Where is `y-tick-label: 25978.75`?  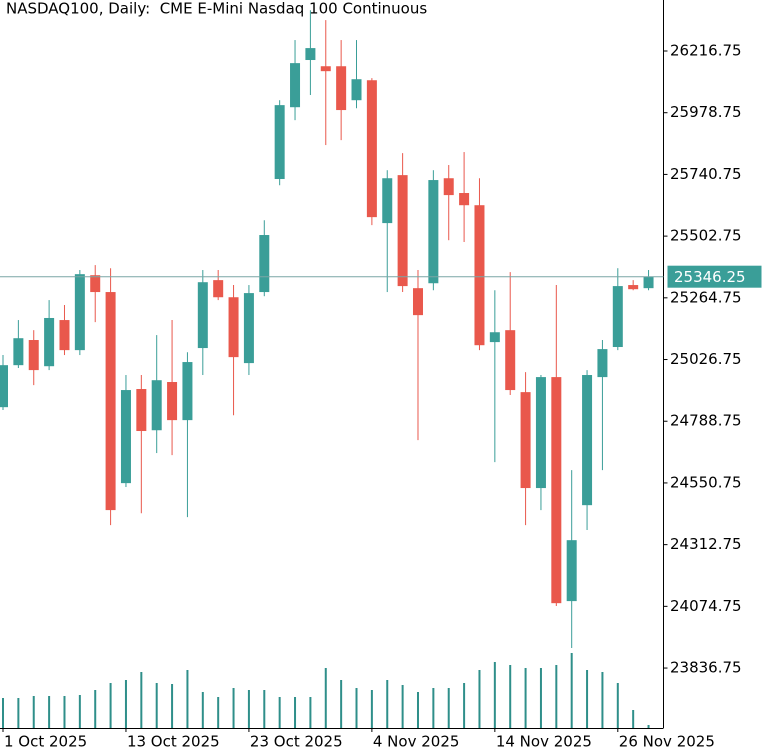 y-tick-label: 25978.75 is located at coordinates (706, 112).